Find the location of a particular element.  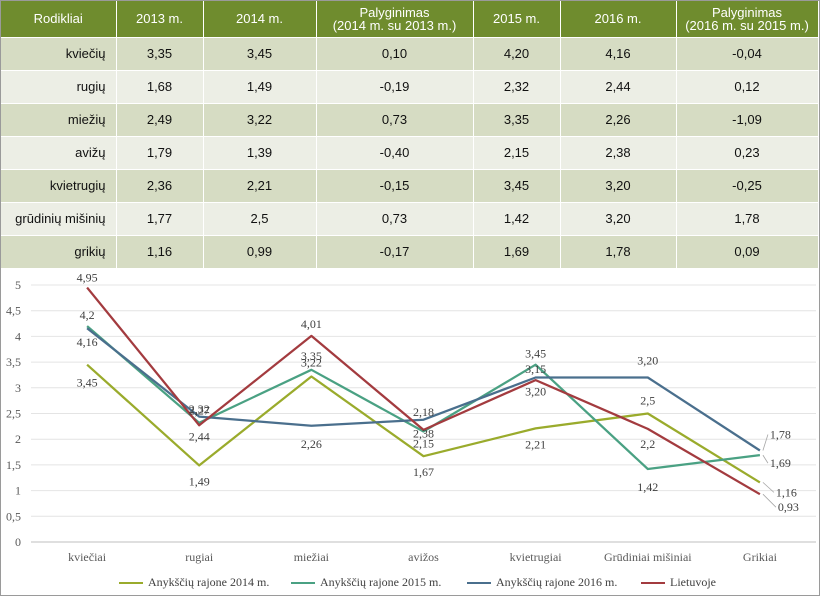

row-label: grikių is located at coordinates (59, 251).